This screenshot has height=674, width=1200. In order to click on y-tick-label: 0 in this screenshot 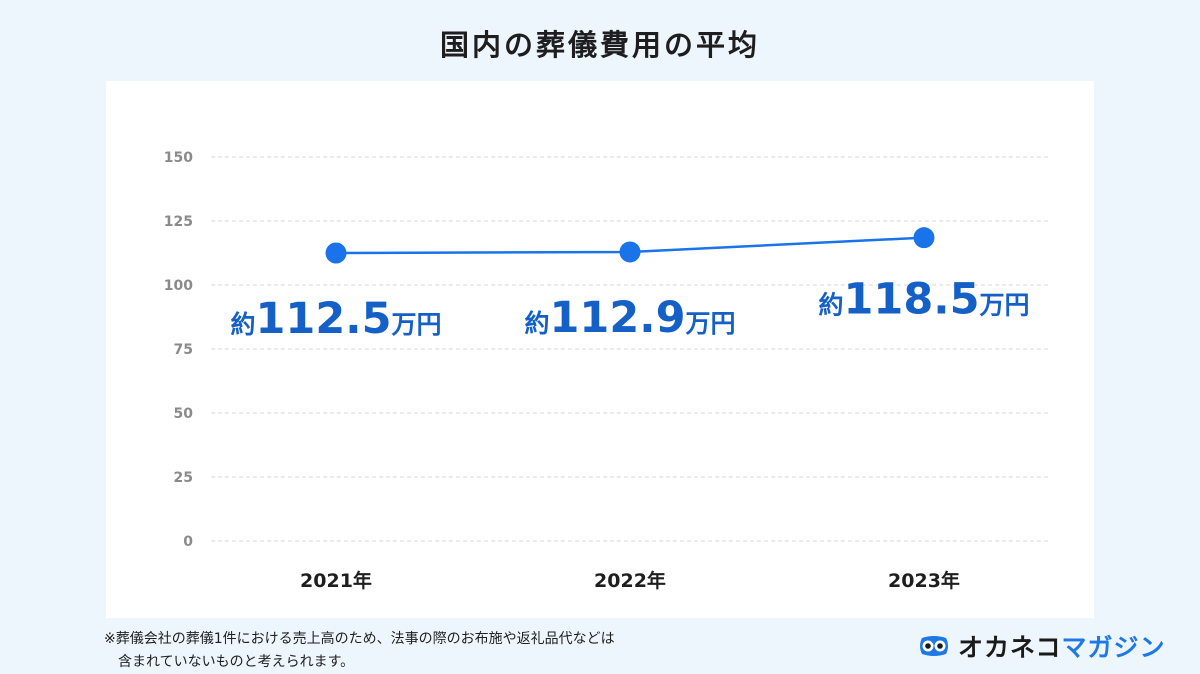, I will do `click(188, 542)`.